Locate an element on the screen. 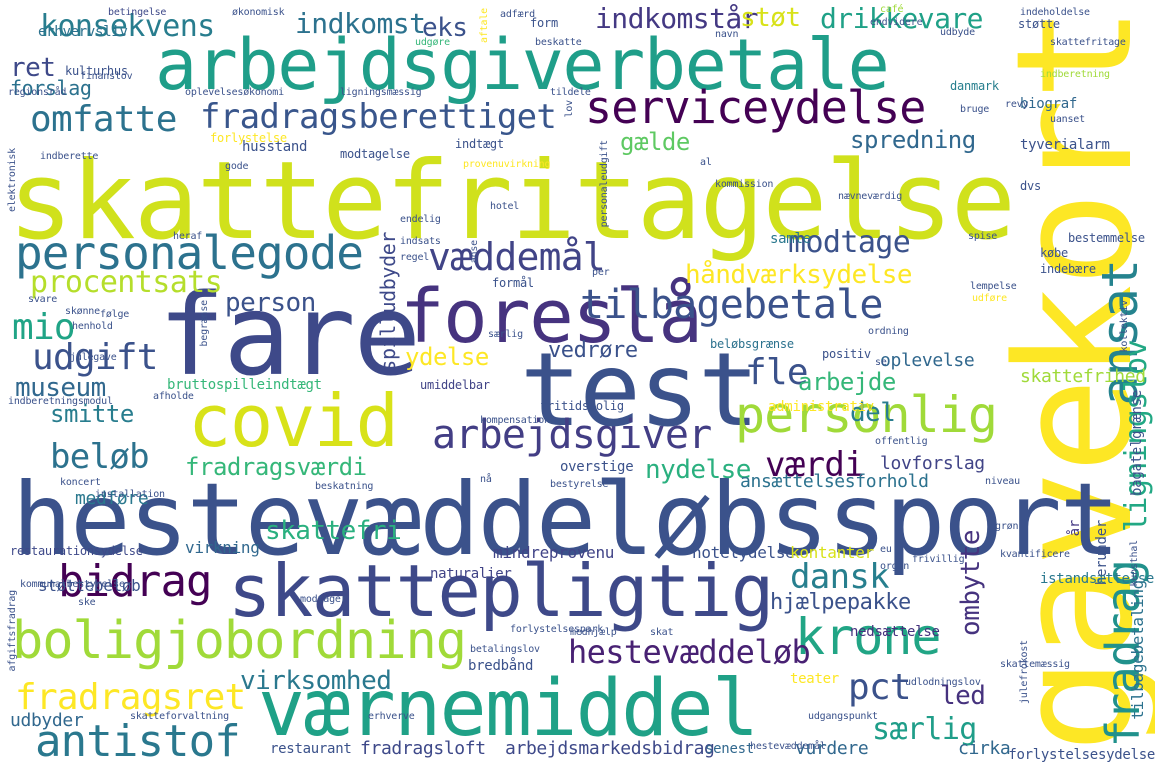 Image resolution: width=1155 pixels, height=770 pixels. word-forlystelsesydelse: forlystelsesydelse is located at coordinates (1081, 755).